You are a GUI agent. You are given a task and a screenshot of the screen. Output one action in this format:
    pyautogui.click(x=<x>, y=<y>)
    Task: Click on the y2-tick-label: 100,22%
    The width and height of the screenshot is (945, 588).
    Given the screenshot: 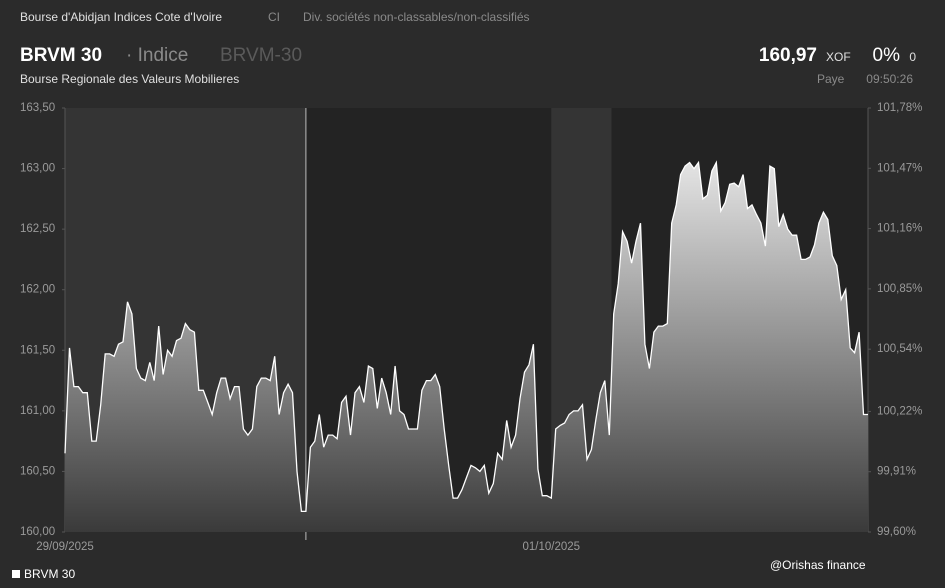 What is the action you would take?
    pyautogui.click(x=899, y=411)
    